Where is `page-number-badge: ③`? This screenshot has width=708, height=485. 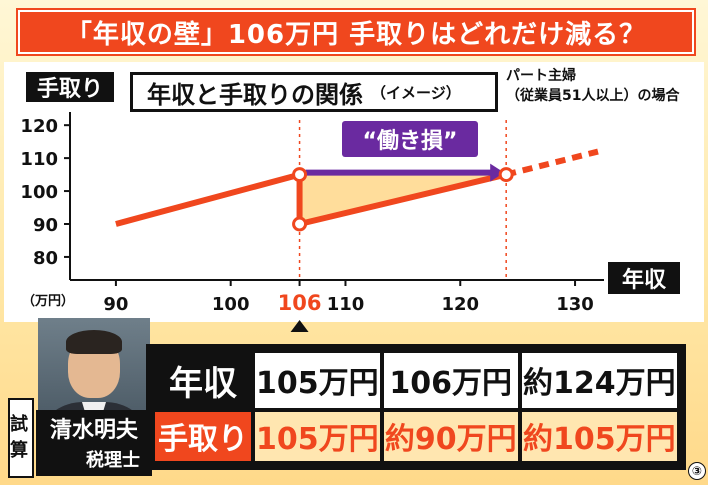 page-number-badge: ③ is located at coordinates (697, 471).